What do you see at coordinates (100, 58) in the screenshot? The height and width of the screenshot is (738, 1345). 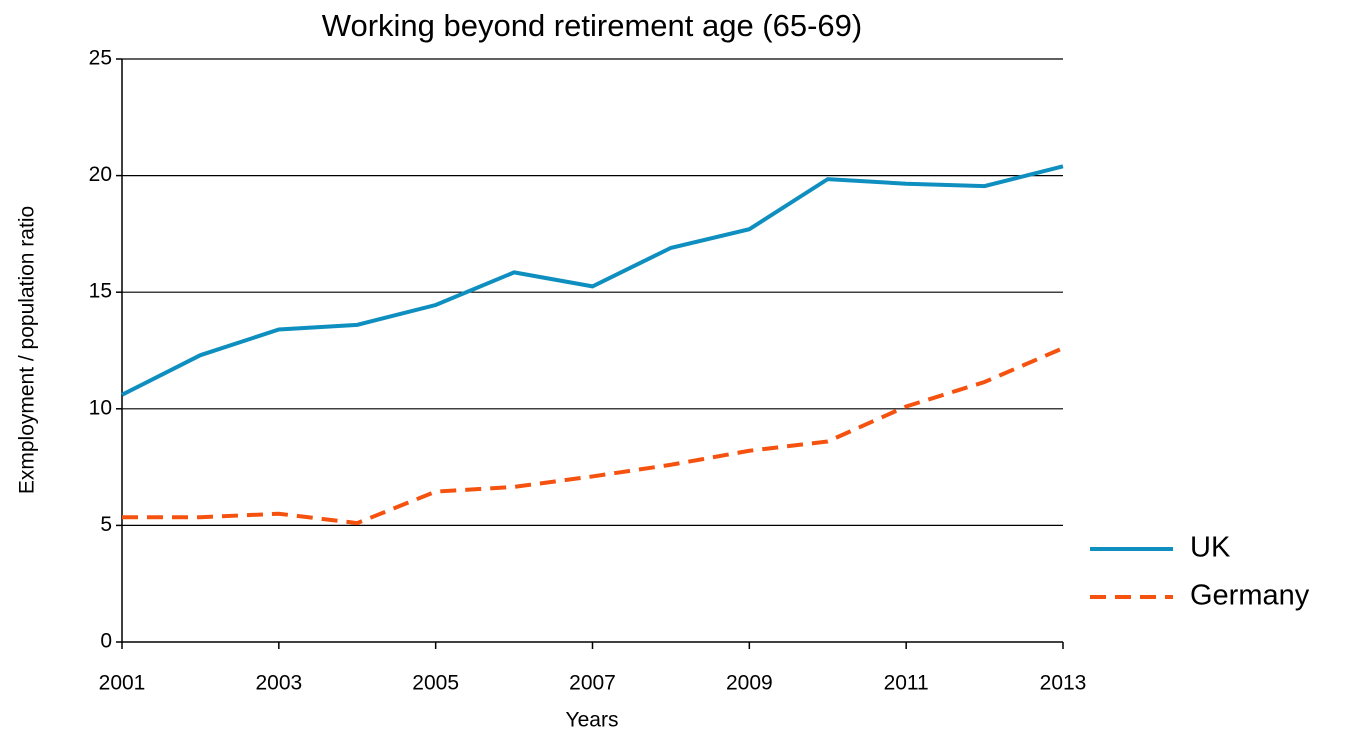 I see `y-tick-label: 25` at bounding box center [100, 58].